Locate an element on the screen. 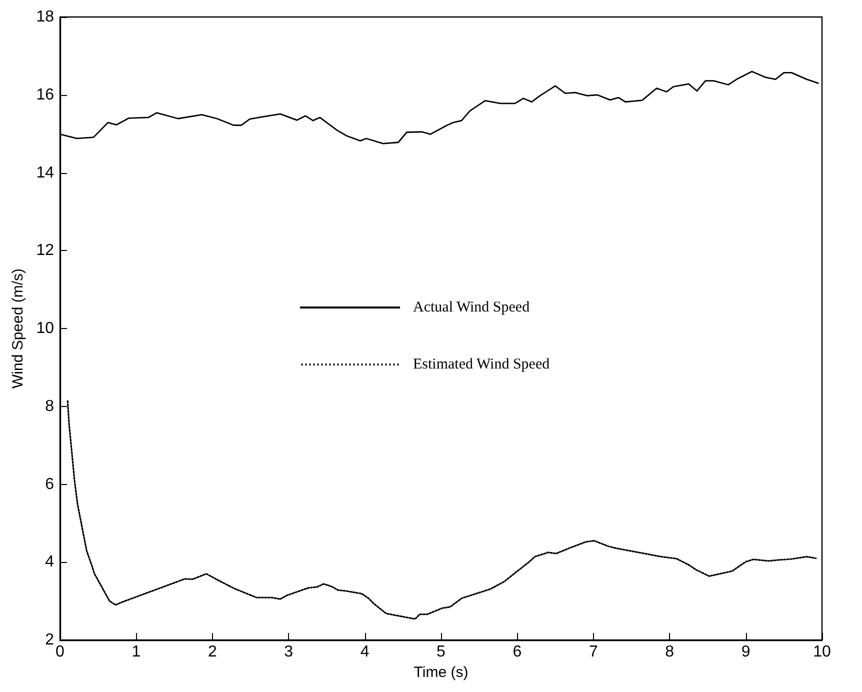  y-tick-label: 2 is located at coordinates (49, 640).